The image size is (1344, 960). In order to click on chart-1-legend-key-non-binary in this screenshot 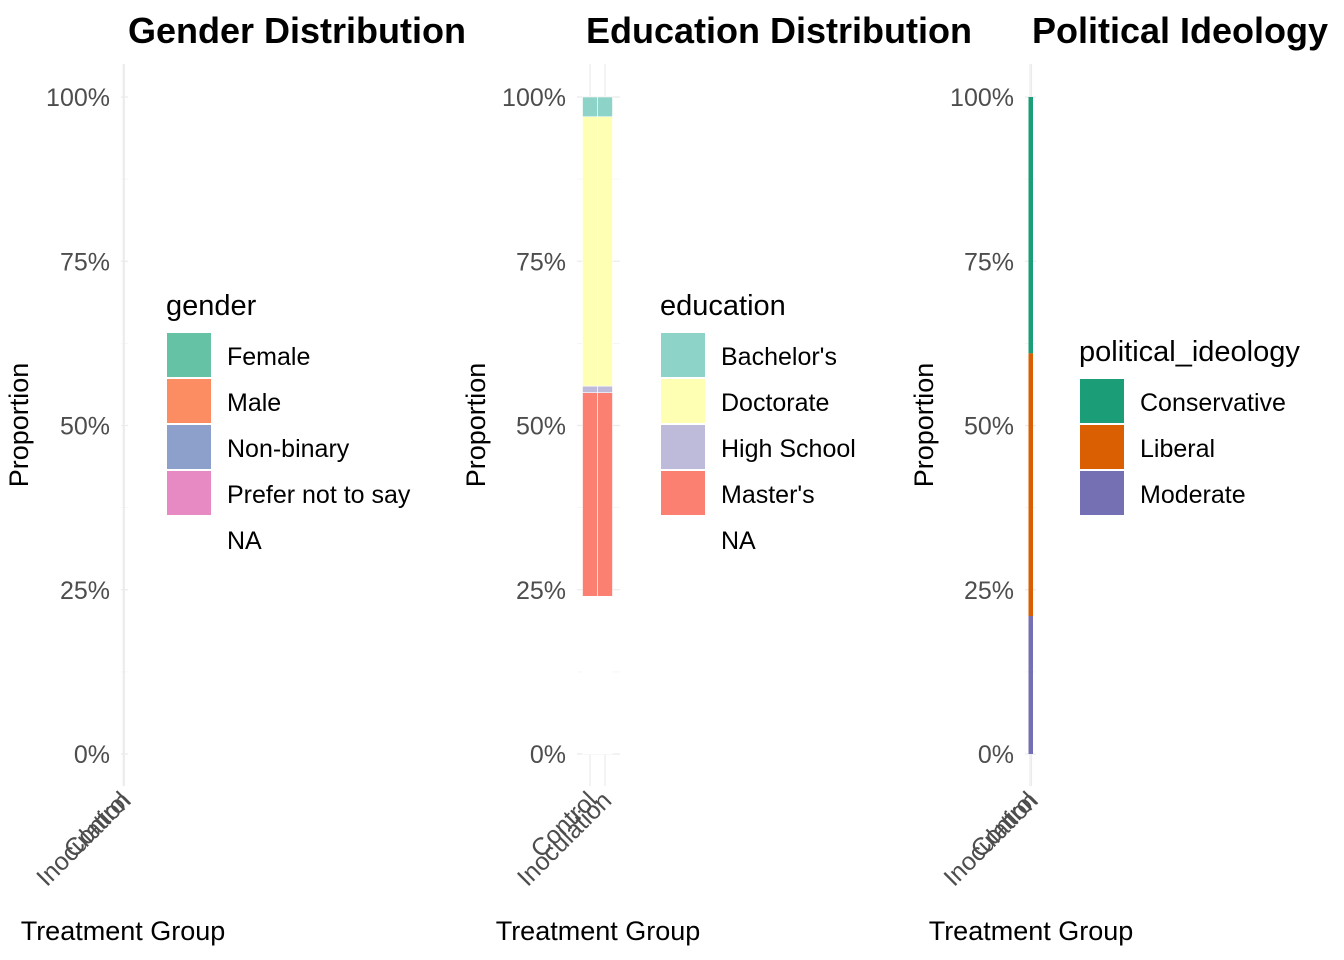, I will do `click(189, 447)`.